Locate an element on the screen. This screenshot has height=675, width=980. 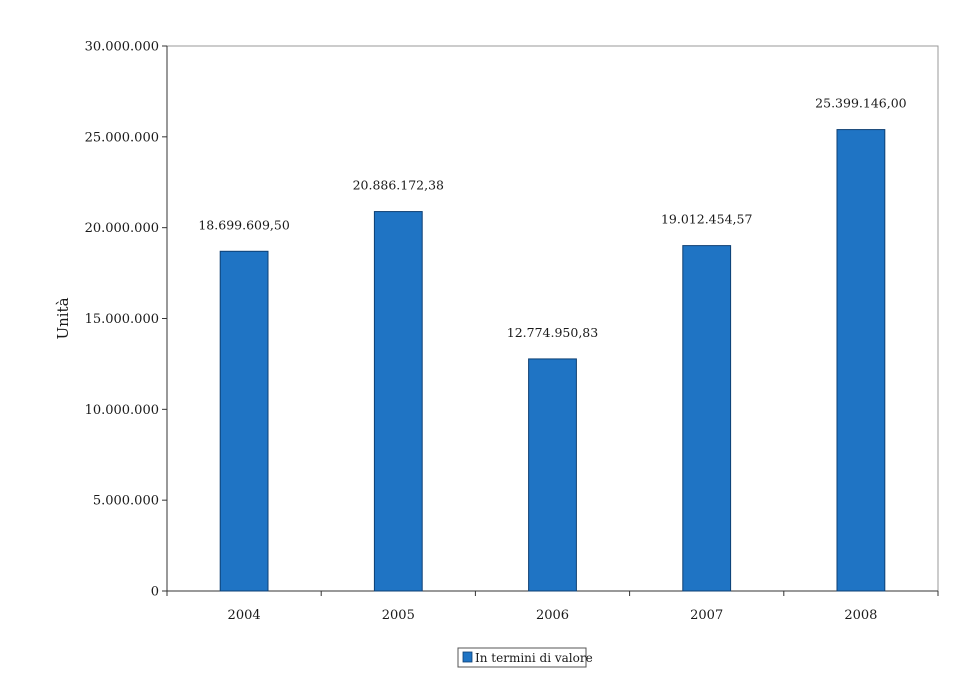
y-tick-label: 0 is located at coordinates (155, 592).